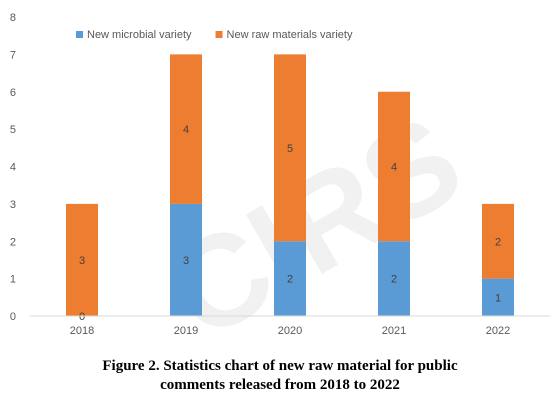 The width and height of the screenshot is (560, 420). I want to click on legend-label: New microbial variety, so click(139, 35).